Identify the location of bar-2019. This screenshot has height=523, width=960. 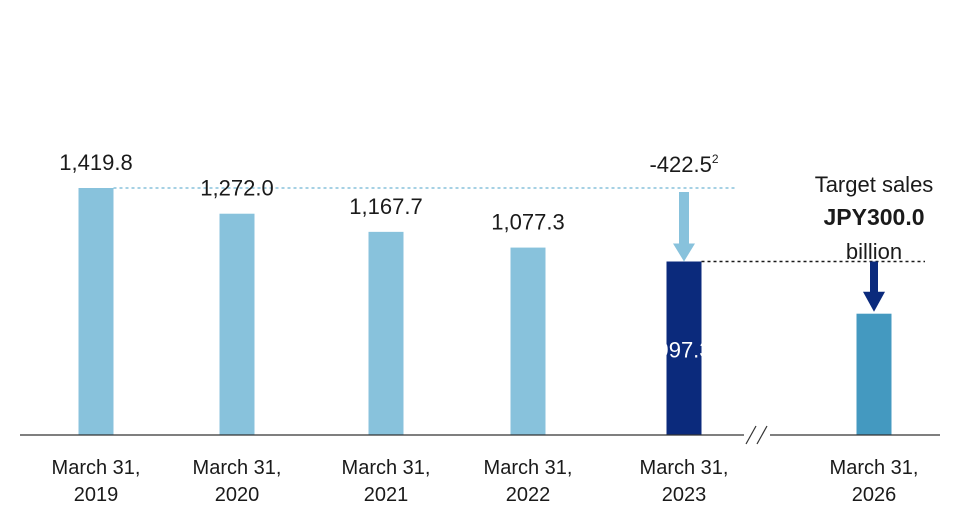
(96, 311).